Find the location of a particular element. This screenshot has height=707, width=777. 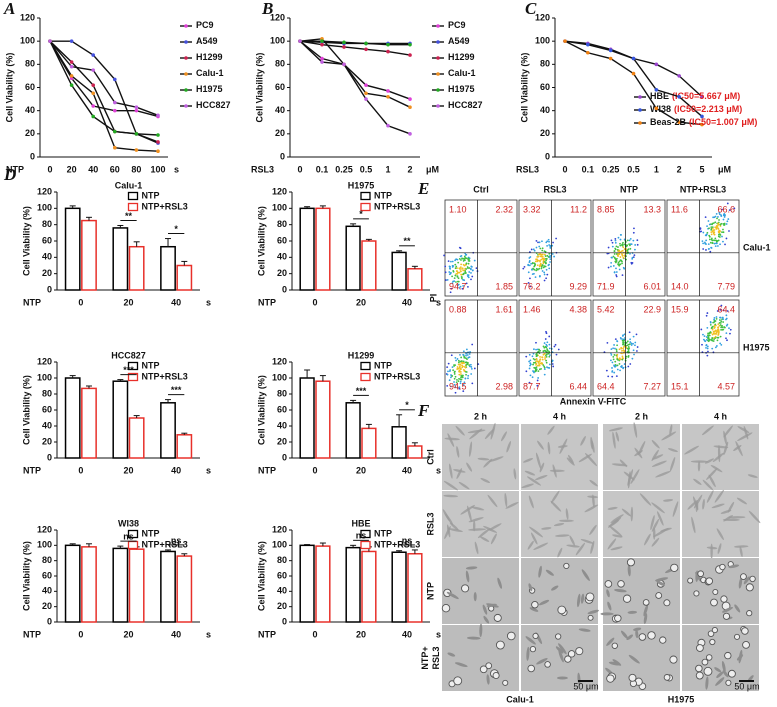

series-line is located at coordinates (104, 88).